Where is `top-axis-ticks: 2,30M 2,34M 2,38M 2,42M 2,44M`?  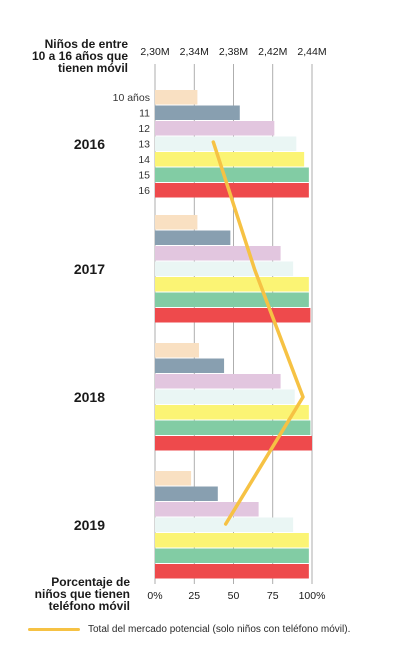
top-axis-ticks: 2,30M 2,34M 2,38M 2,42M 2,44M is located at coordinates (233, 52).